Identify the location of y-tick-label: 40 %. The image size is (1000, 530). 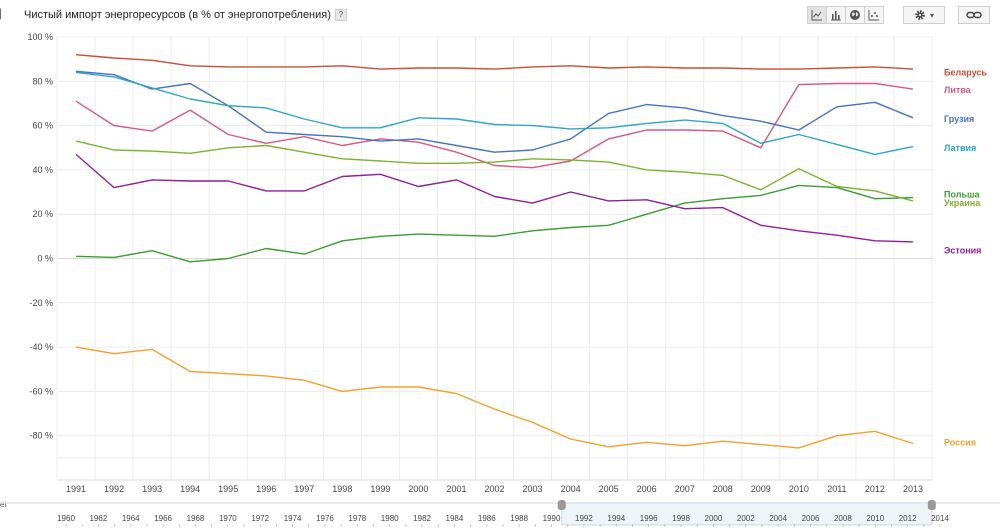
(42, 170).